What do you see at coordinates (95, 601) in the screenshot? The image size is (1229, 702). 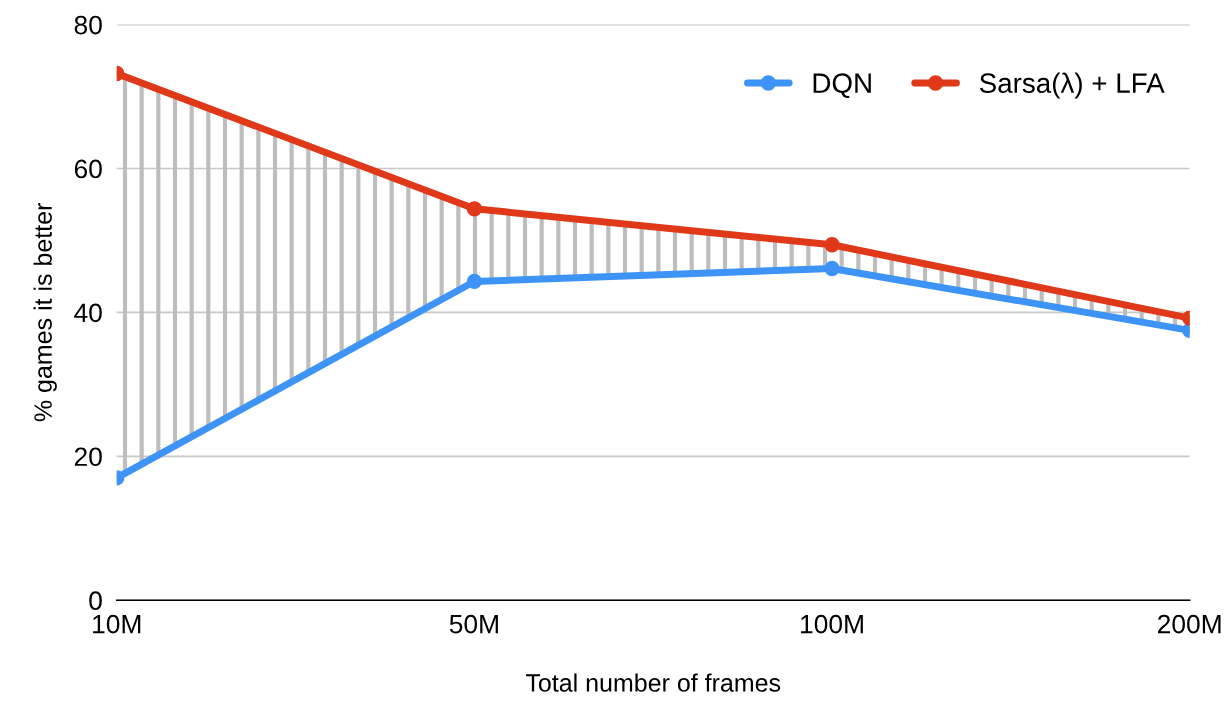 I see `y-tick-label: 0` at bounding box center [95, 601].